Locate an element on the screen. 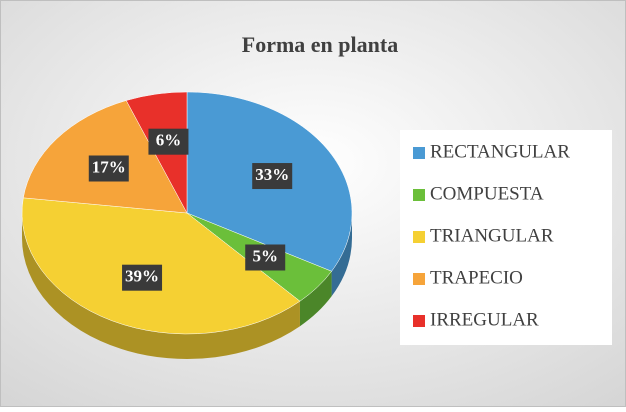  legend-label: TRAPECIO is located at coordinates (476, 277).